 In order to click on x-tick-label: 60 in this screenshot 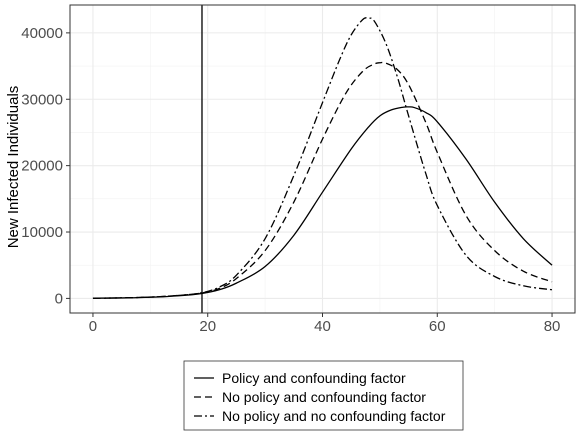, I will do `click(437, 326)`.